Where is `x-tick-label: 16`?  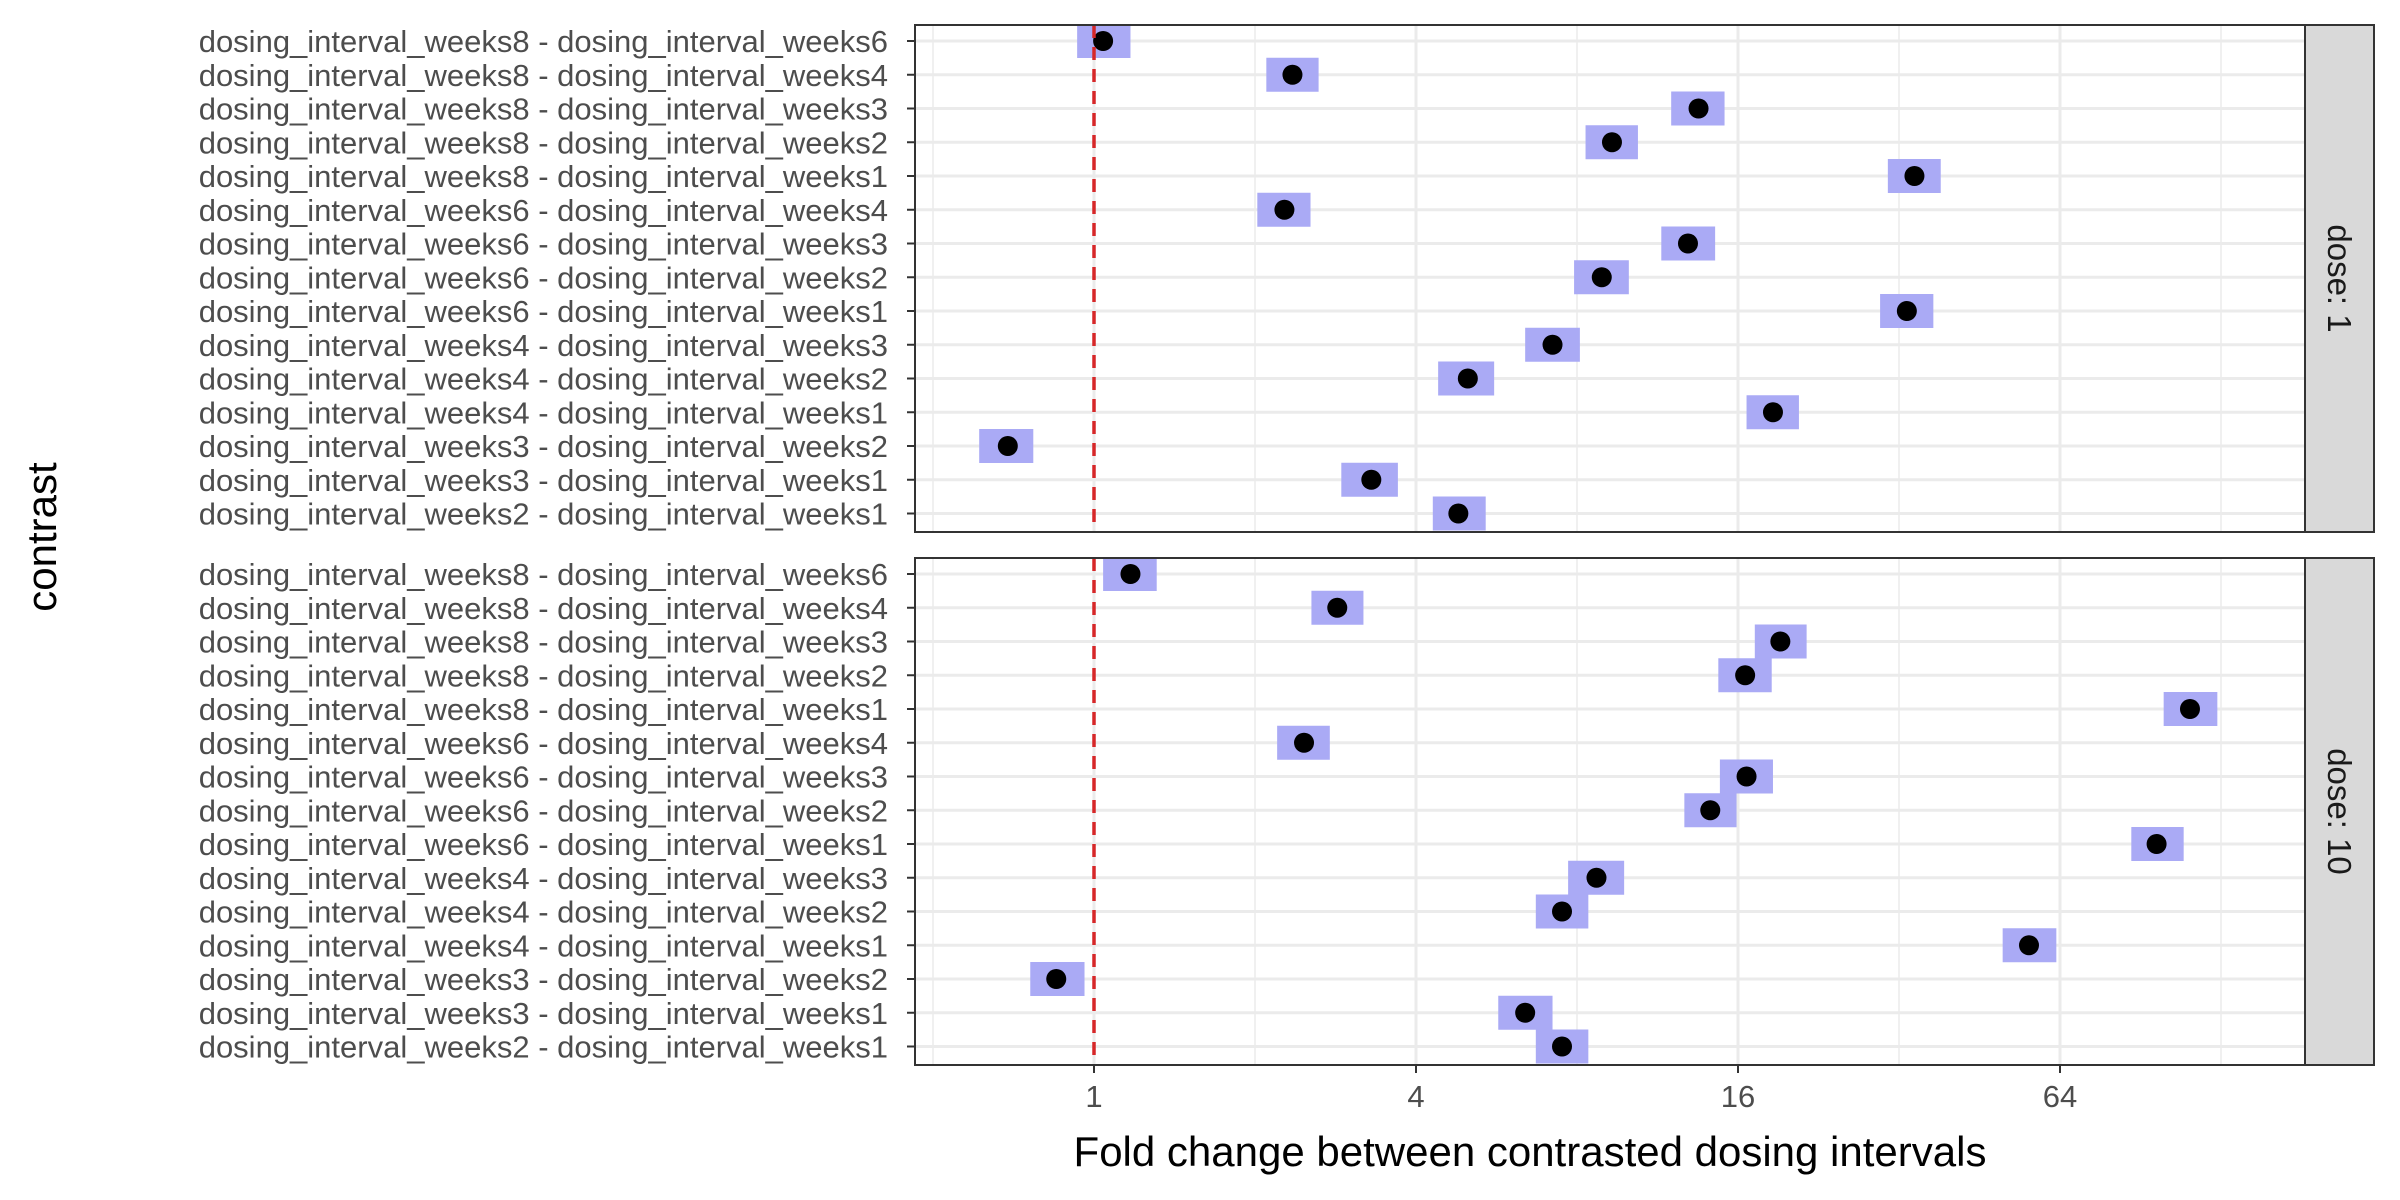 x-tick-label: 16 is located at coordinates (1738, 1096).